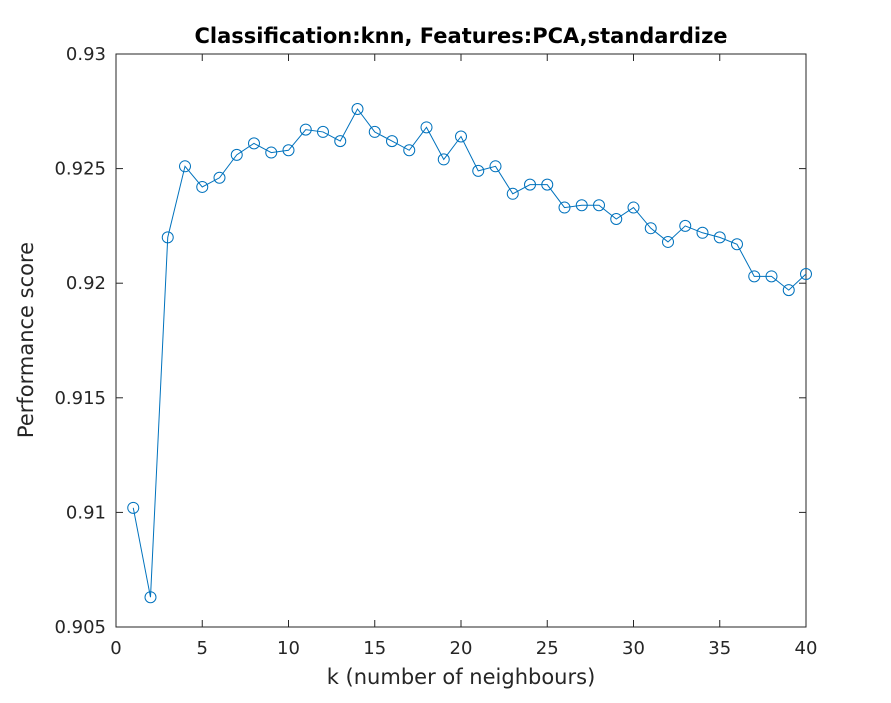 The height and width of the screenshot is (703, 891). Describe the element at coordinates (80, 627) in the screenshot. I see `y-tick-label: 0.905` at that location.